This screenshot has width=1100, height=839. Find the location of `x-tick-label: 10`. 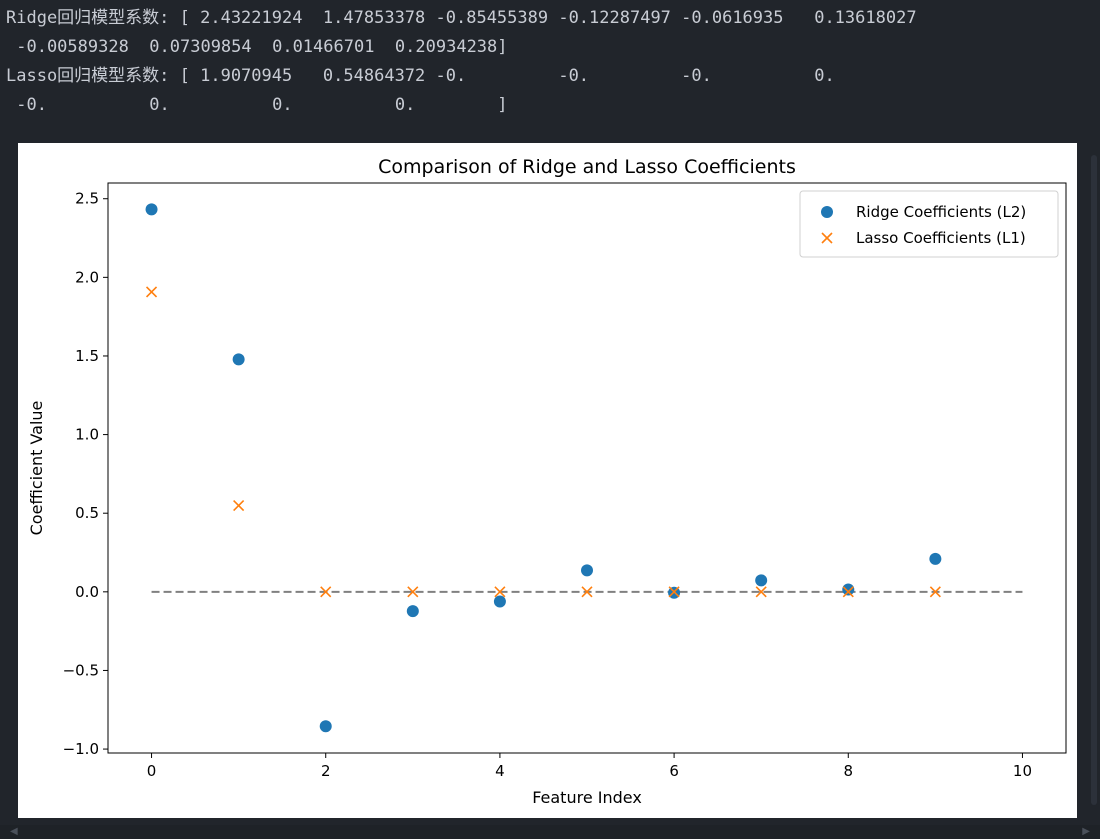

x-tick-label: 10 is located at coordinates (1022, 771).